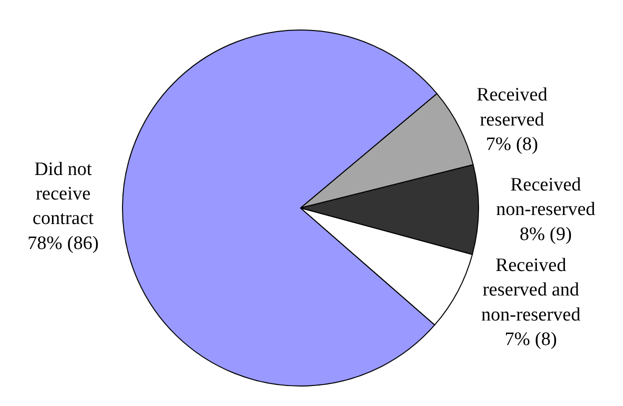  I want to click on slice-label: Received reserved and non-reserved, so click(531, 290).